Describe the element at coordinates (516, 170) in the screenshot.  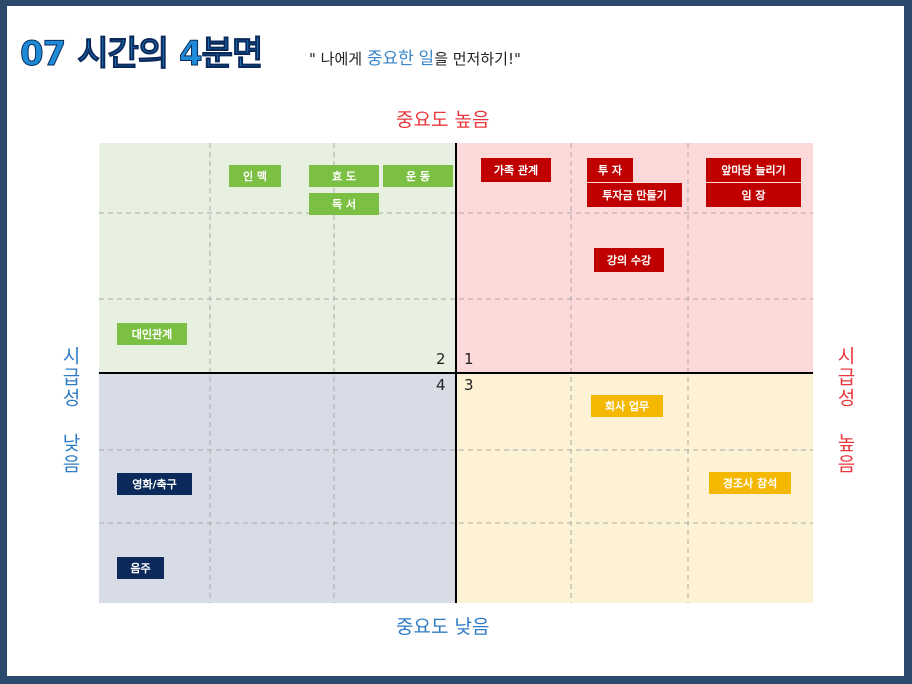
I see `tag: 가족 관계` at that location.